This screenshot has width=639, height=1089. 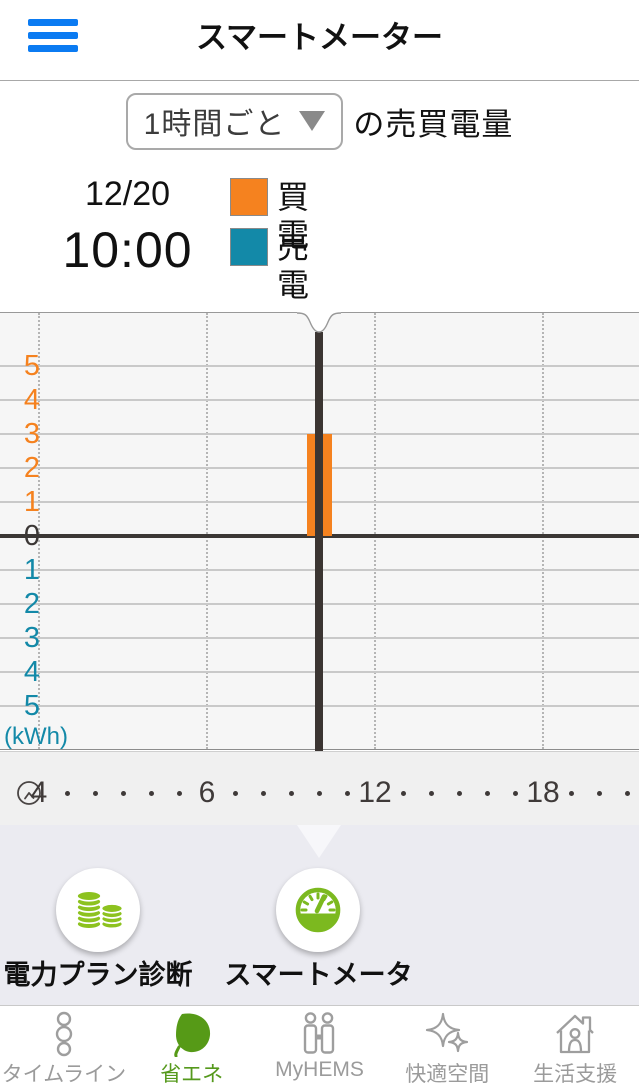 What do you see at coordinates (191, 1035) in the screenshot?
I see `leaf-icon` at bounding box center [191, 1035].